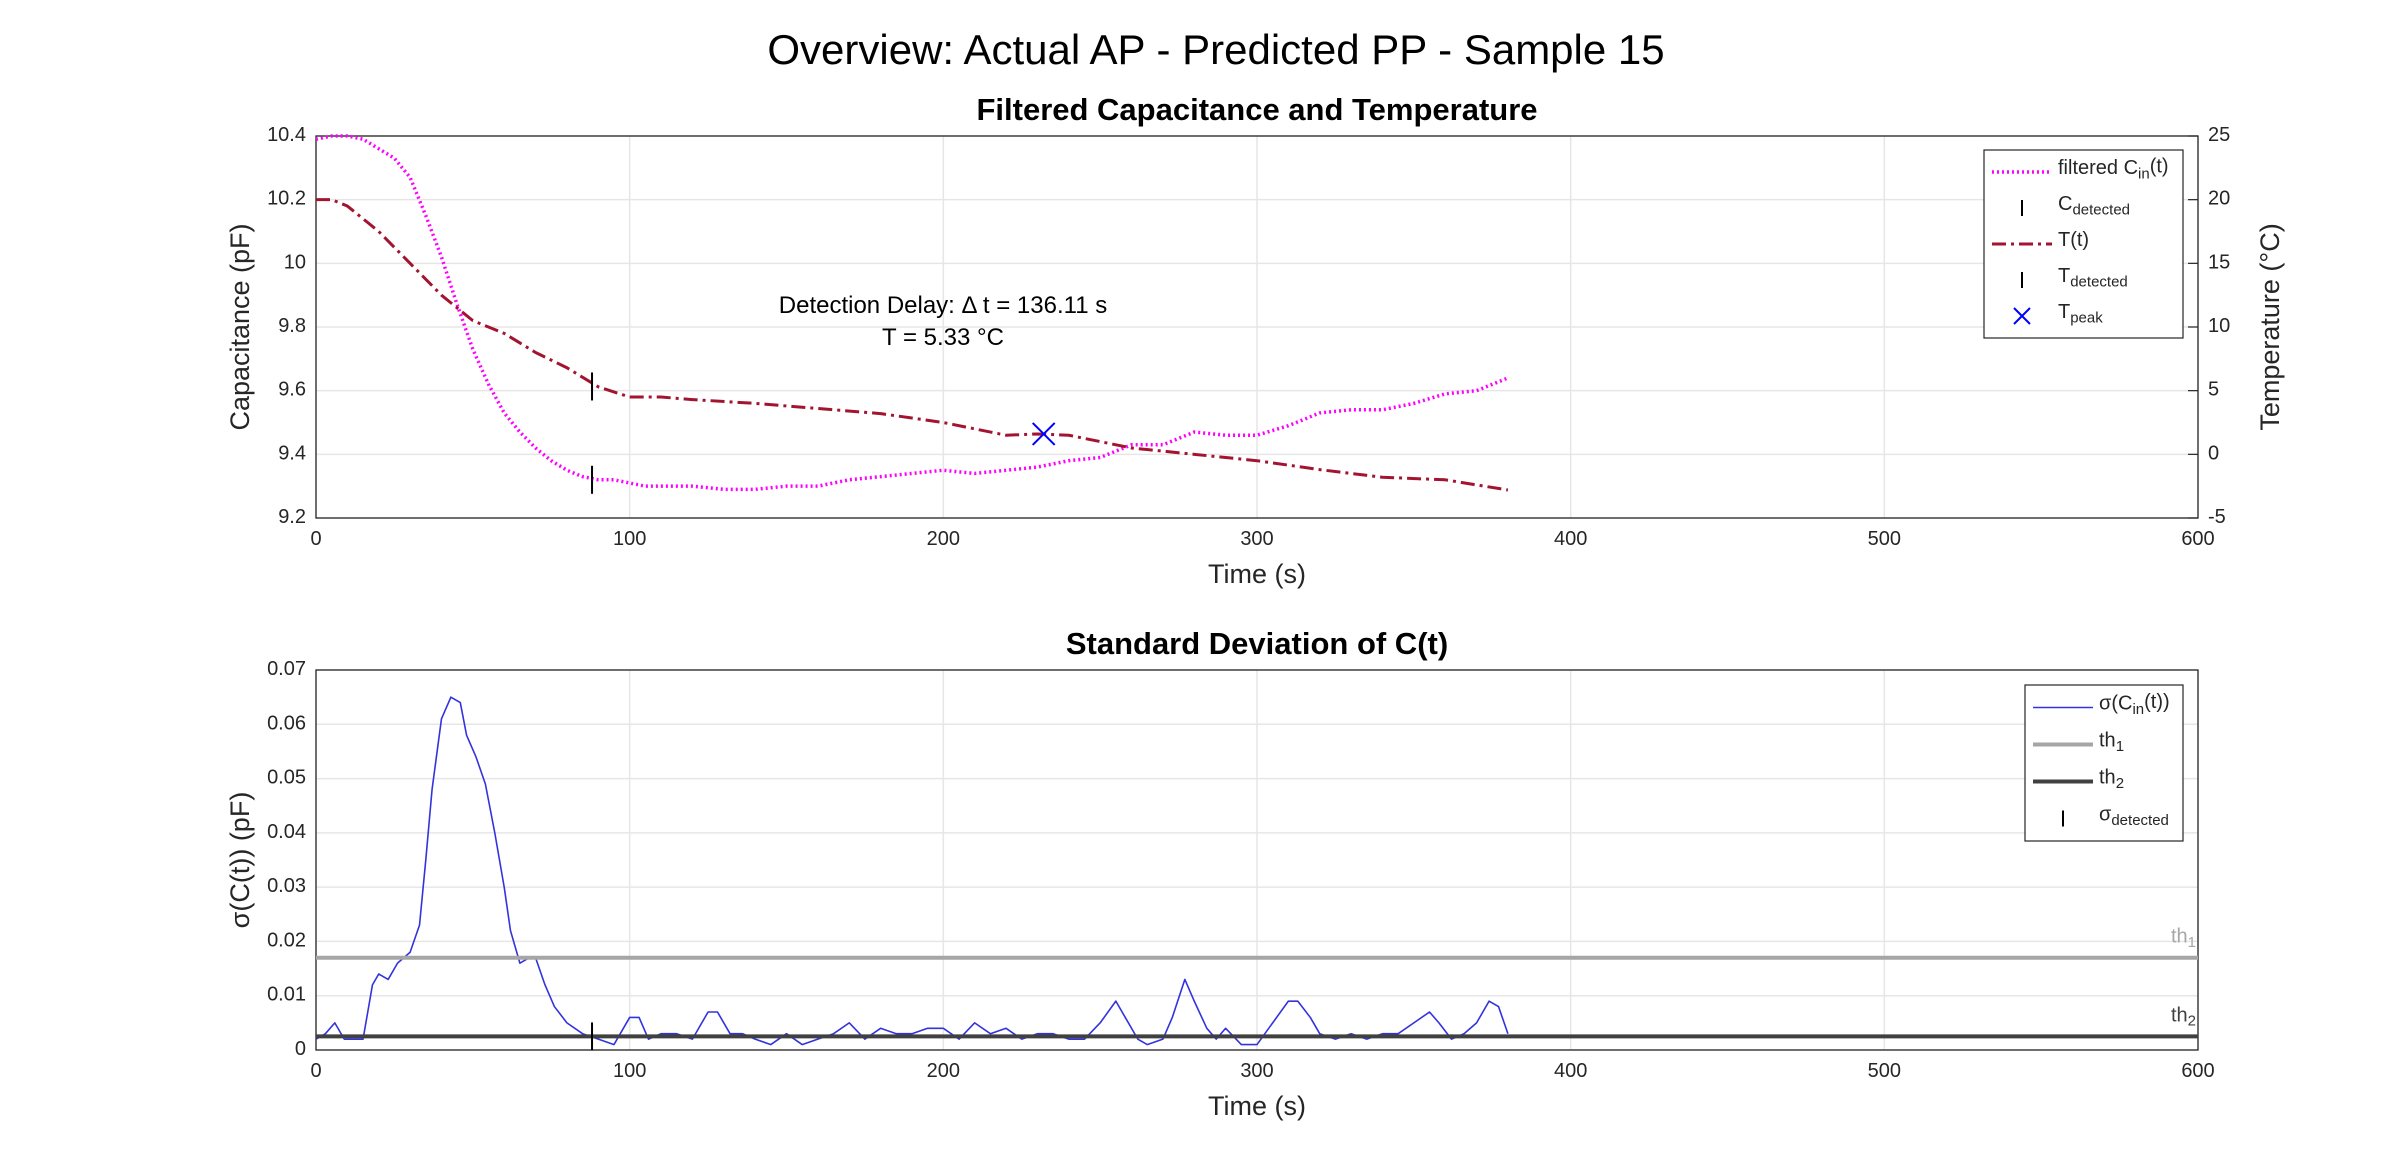  What do you see at coordinates (2094, 205) in the screenshot?
I see `legend-label: Cdetected` at bounding box center [2094, 205].